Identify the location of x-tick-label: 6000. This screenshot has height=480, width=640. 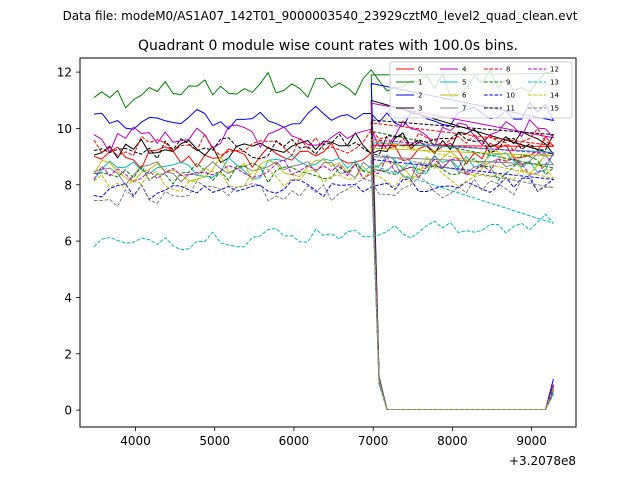
(294, 441).